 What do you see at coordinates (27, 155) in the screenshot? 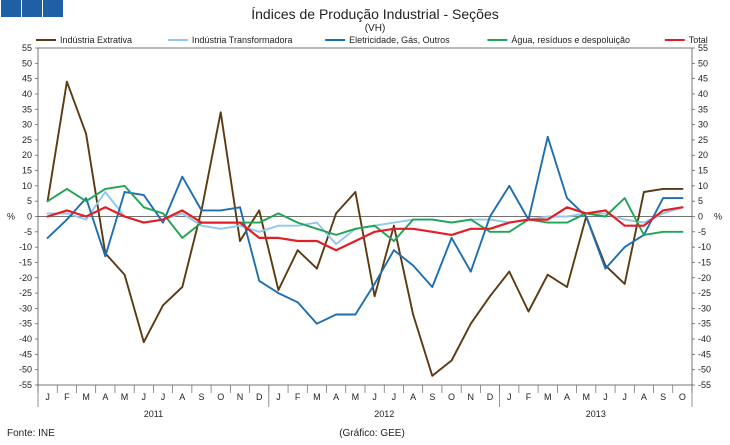
I see `y-tick-label-left: 20` at bounding box center [27, 155].